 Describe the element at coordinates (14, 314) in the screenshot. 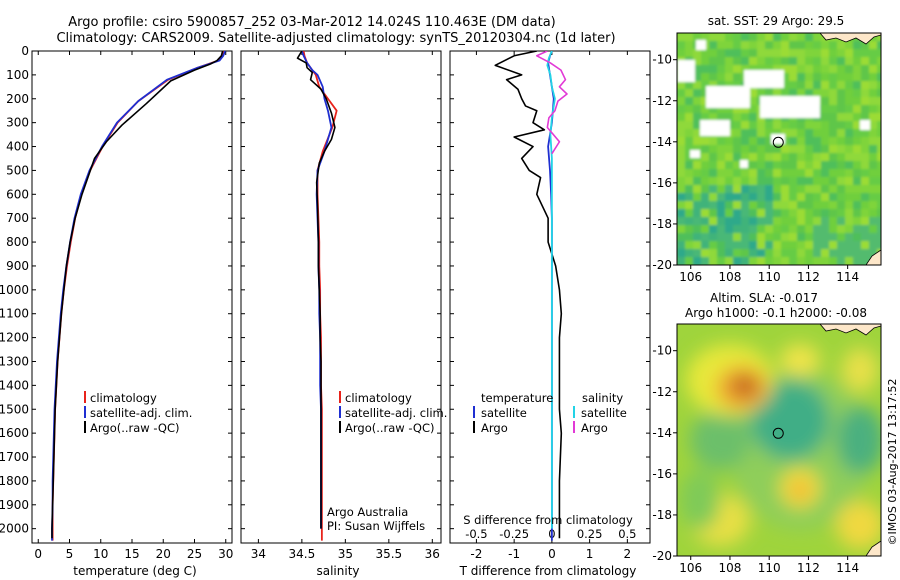

I see `depth-tick-label: 1100` at that location.